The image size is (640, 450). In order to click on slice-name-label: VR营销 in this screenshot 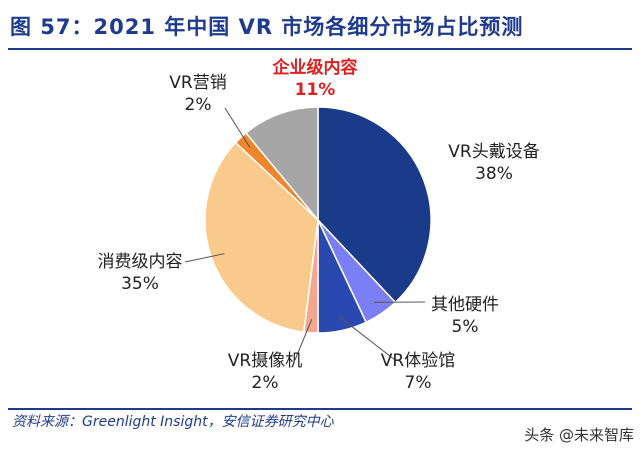, I will do `click(197, 83)`.